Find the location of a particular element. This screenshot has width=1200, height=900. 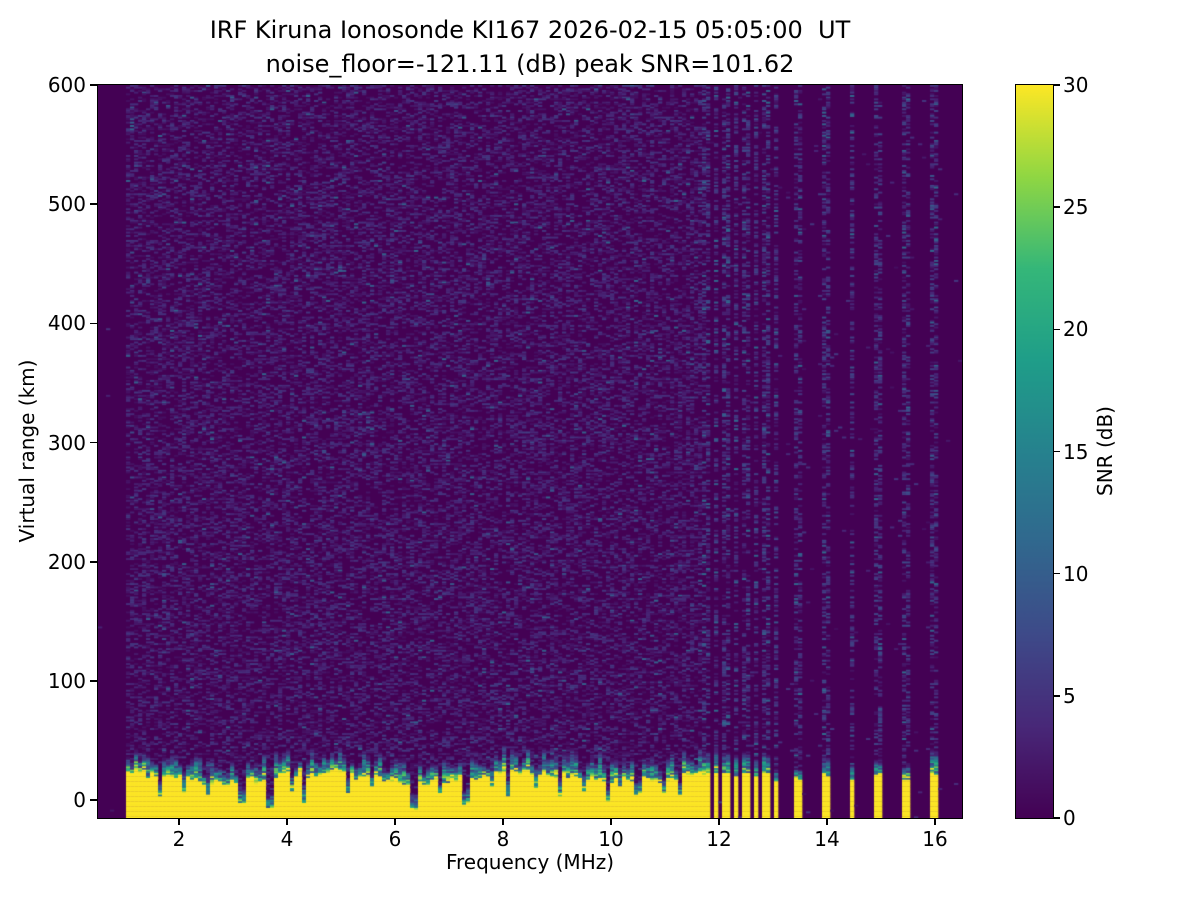

x-axis-label: Frequency (MHz) is located at coordinates (530, 862).